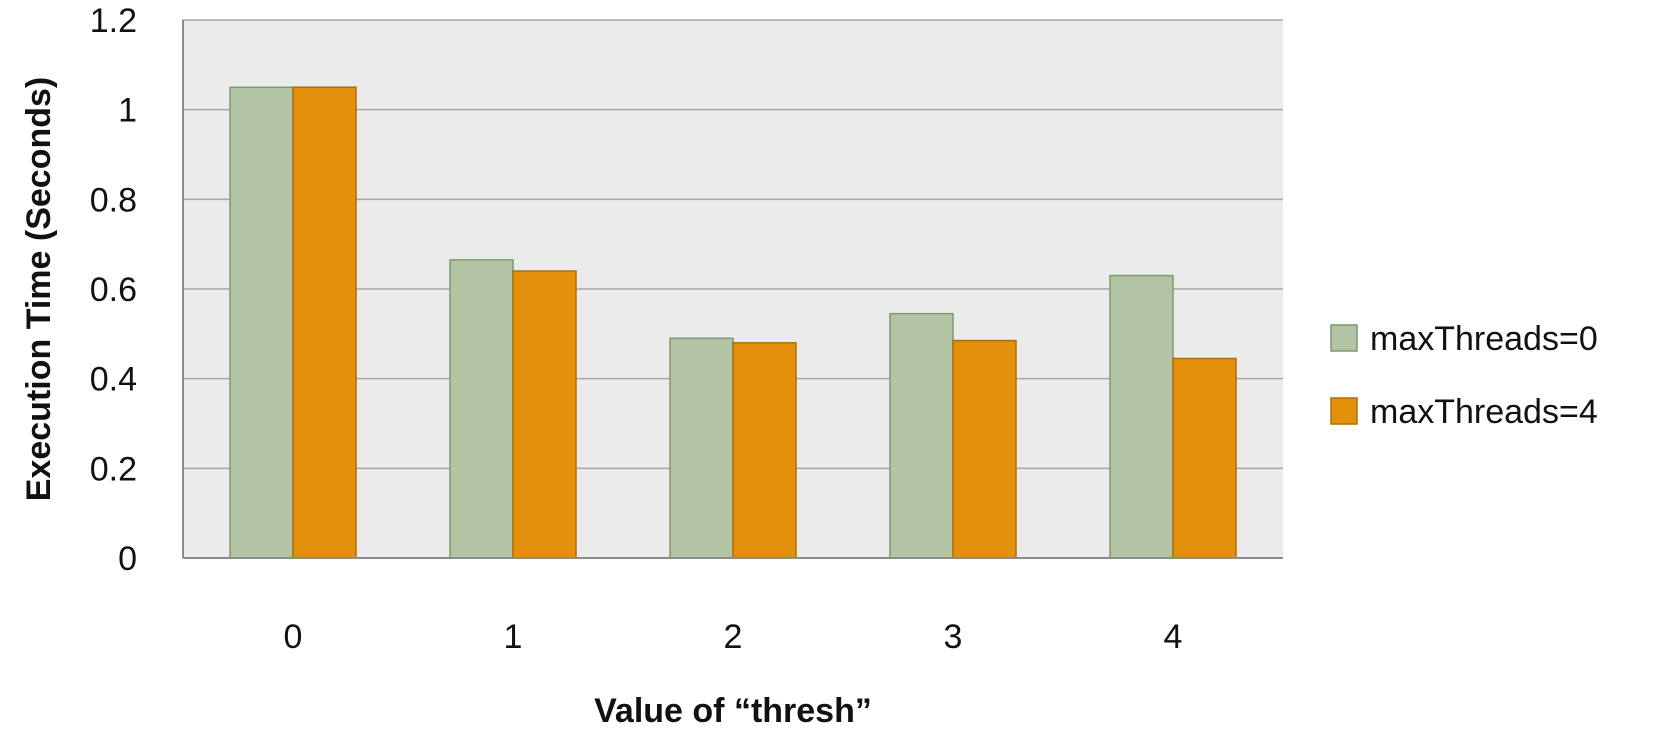 The image size is (1664, 731). I want to click on legend-label: maxThreads=4, so click(1484, 412).